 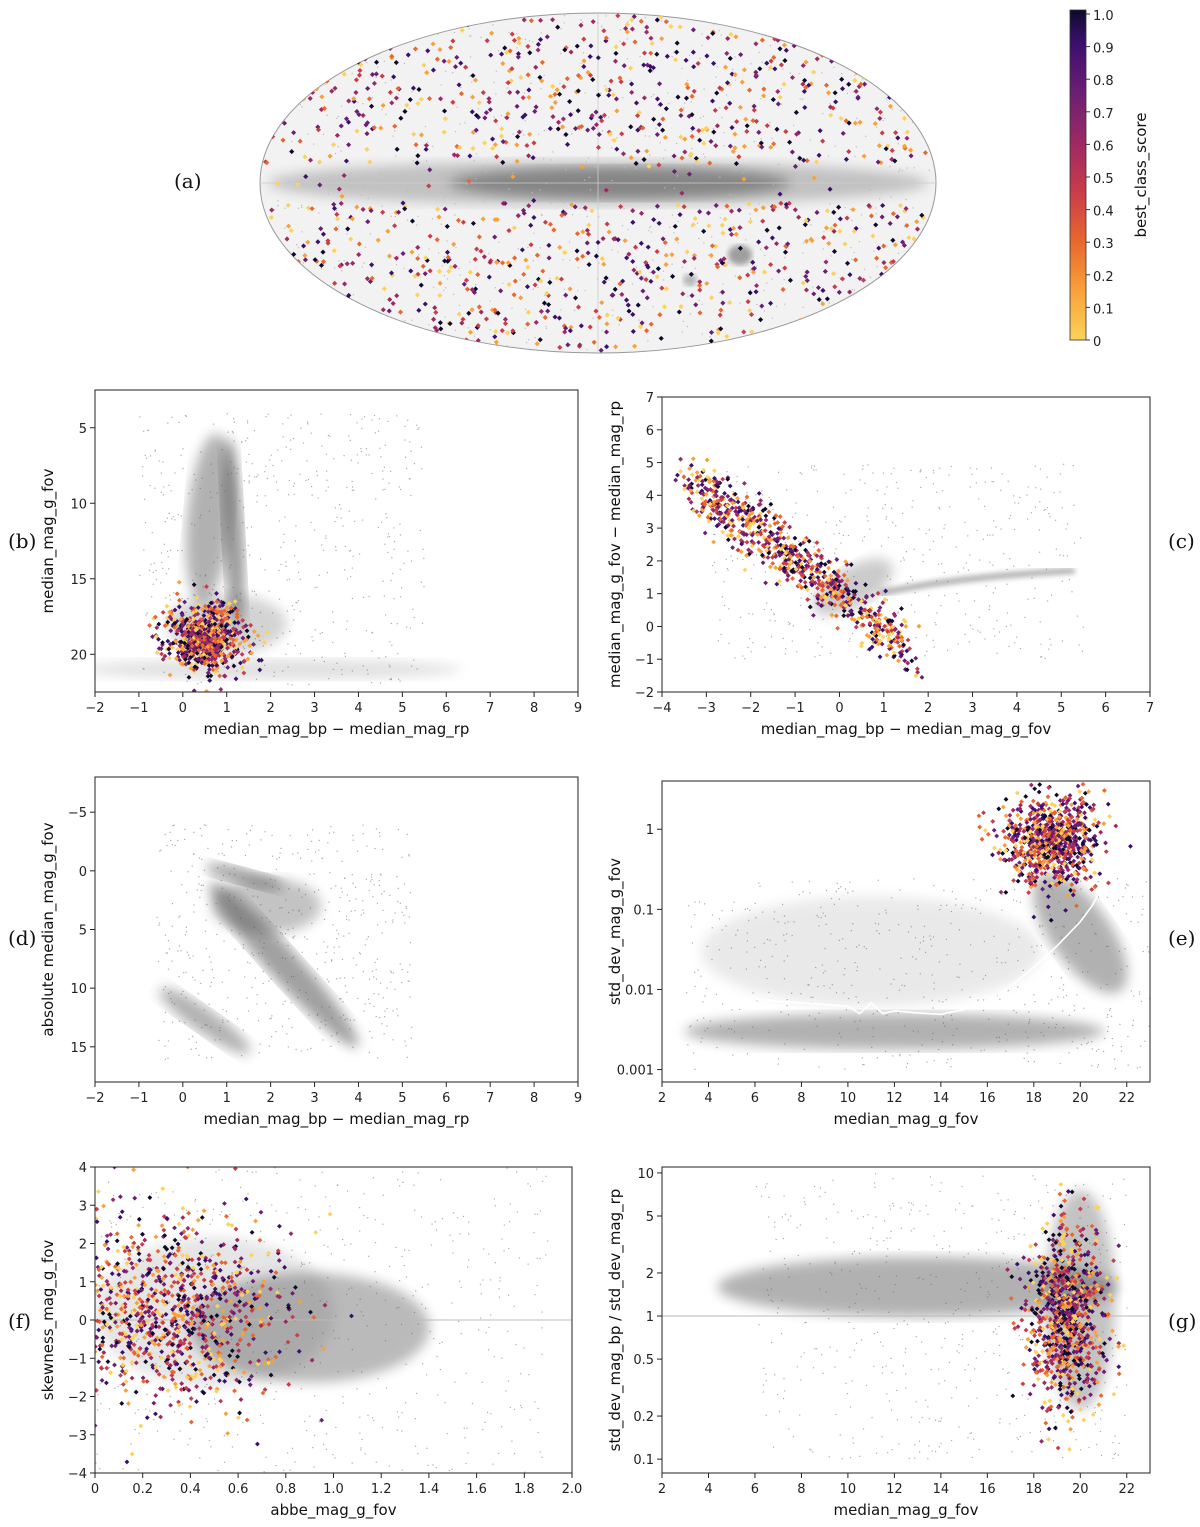 I want to click on x-tick-label: −4, so click(x=661, y=708).